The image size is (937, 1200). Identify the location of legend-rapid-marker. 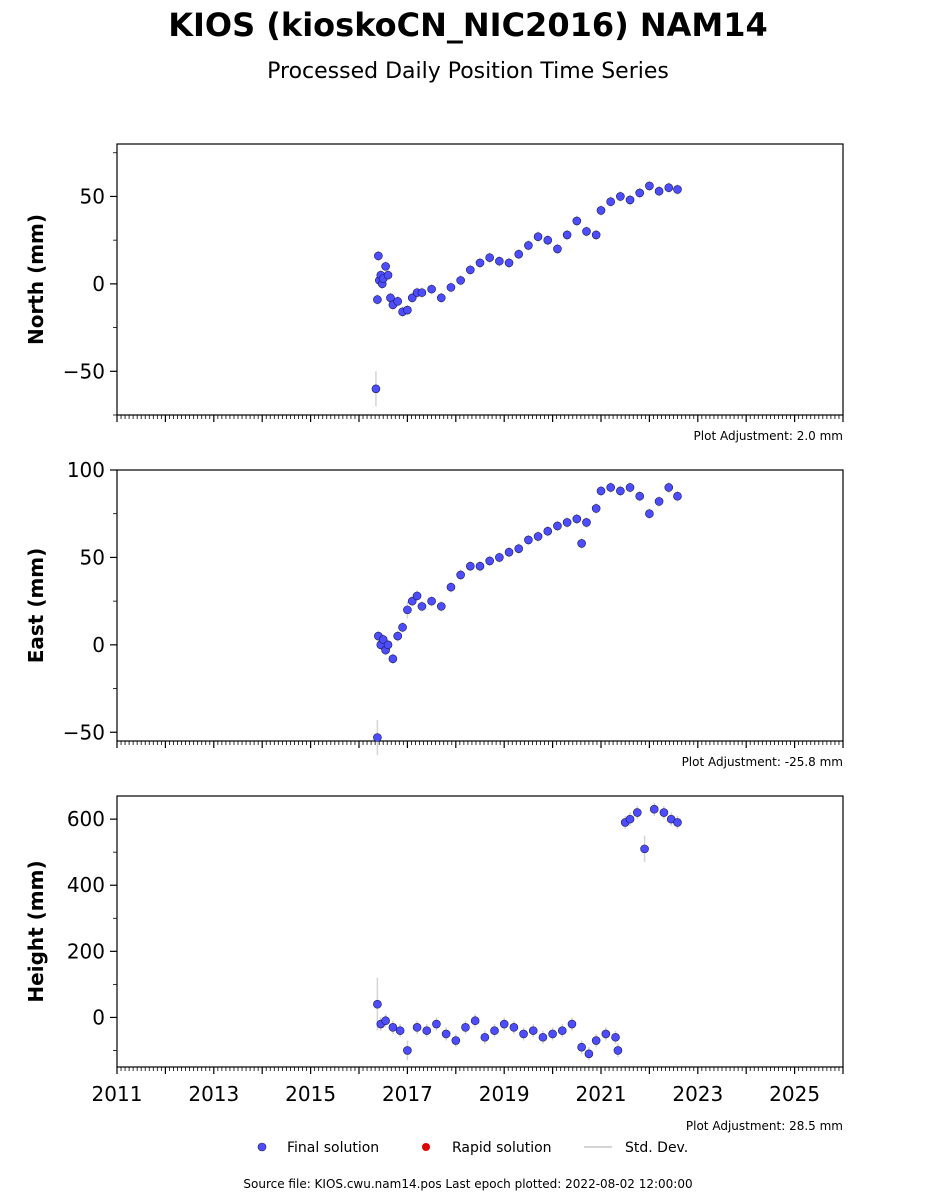
(426, 1147).